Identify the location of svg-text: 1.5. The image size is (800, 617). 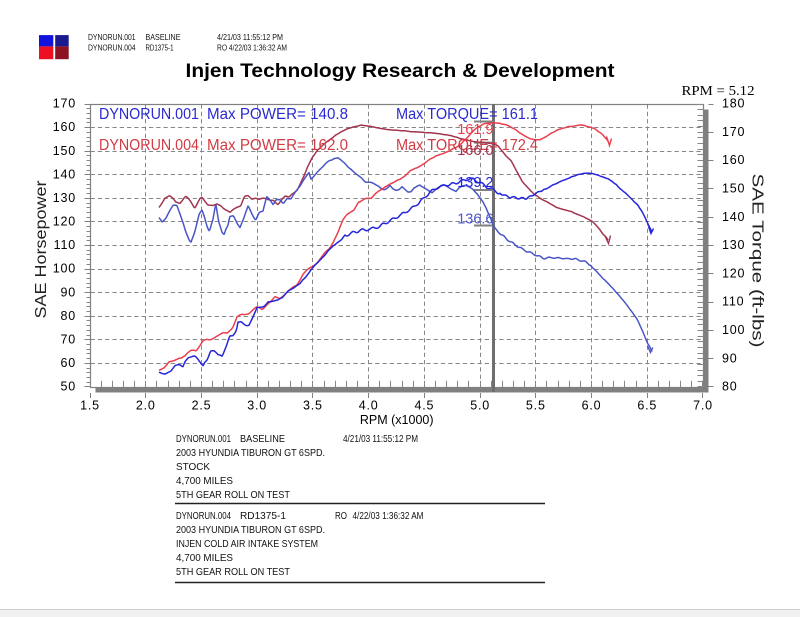
(90, 406).